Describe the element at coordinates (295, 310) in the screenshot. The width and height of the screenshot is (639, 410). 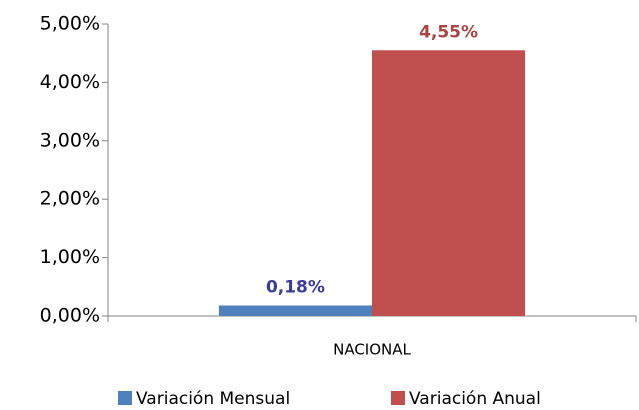
I see `bar` at that location.